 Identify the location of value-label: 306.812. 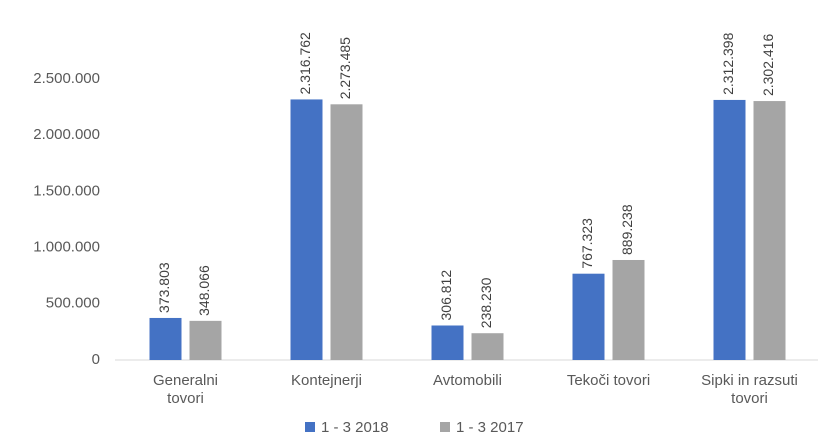
(446, 295).